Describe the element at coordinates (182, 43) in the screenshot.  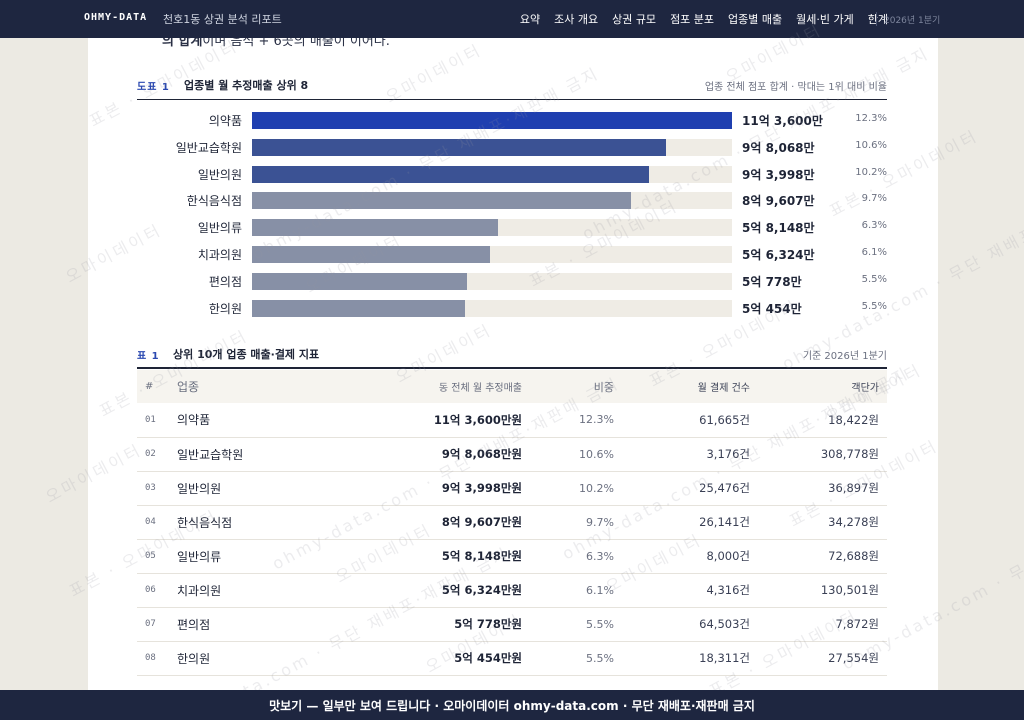
I see `intro-bold: 의 합계` at that location.